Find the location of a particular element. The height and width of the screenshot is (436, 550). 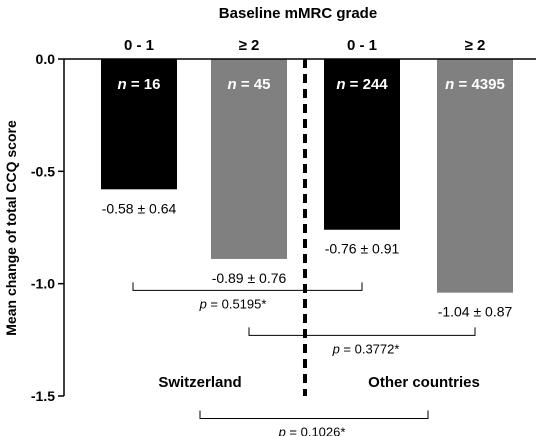

y-tick-label-2: -0.5 is located at coordinates (43, 171).